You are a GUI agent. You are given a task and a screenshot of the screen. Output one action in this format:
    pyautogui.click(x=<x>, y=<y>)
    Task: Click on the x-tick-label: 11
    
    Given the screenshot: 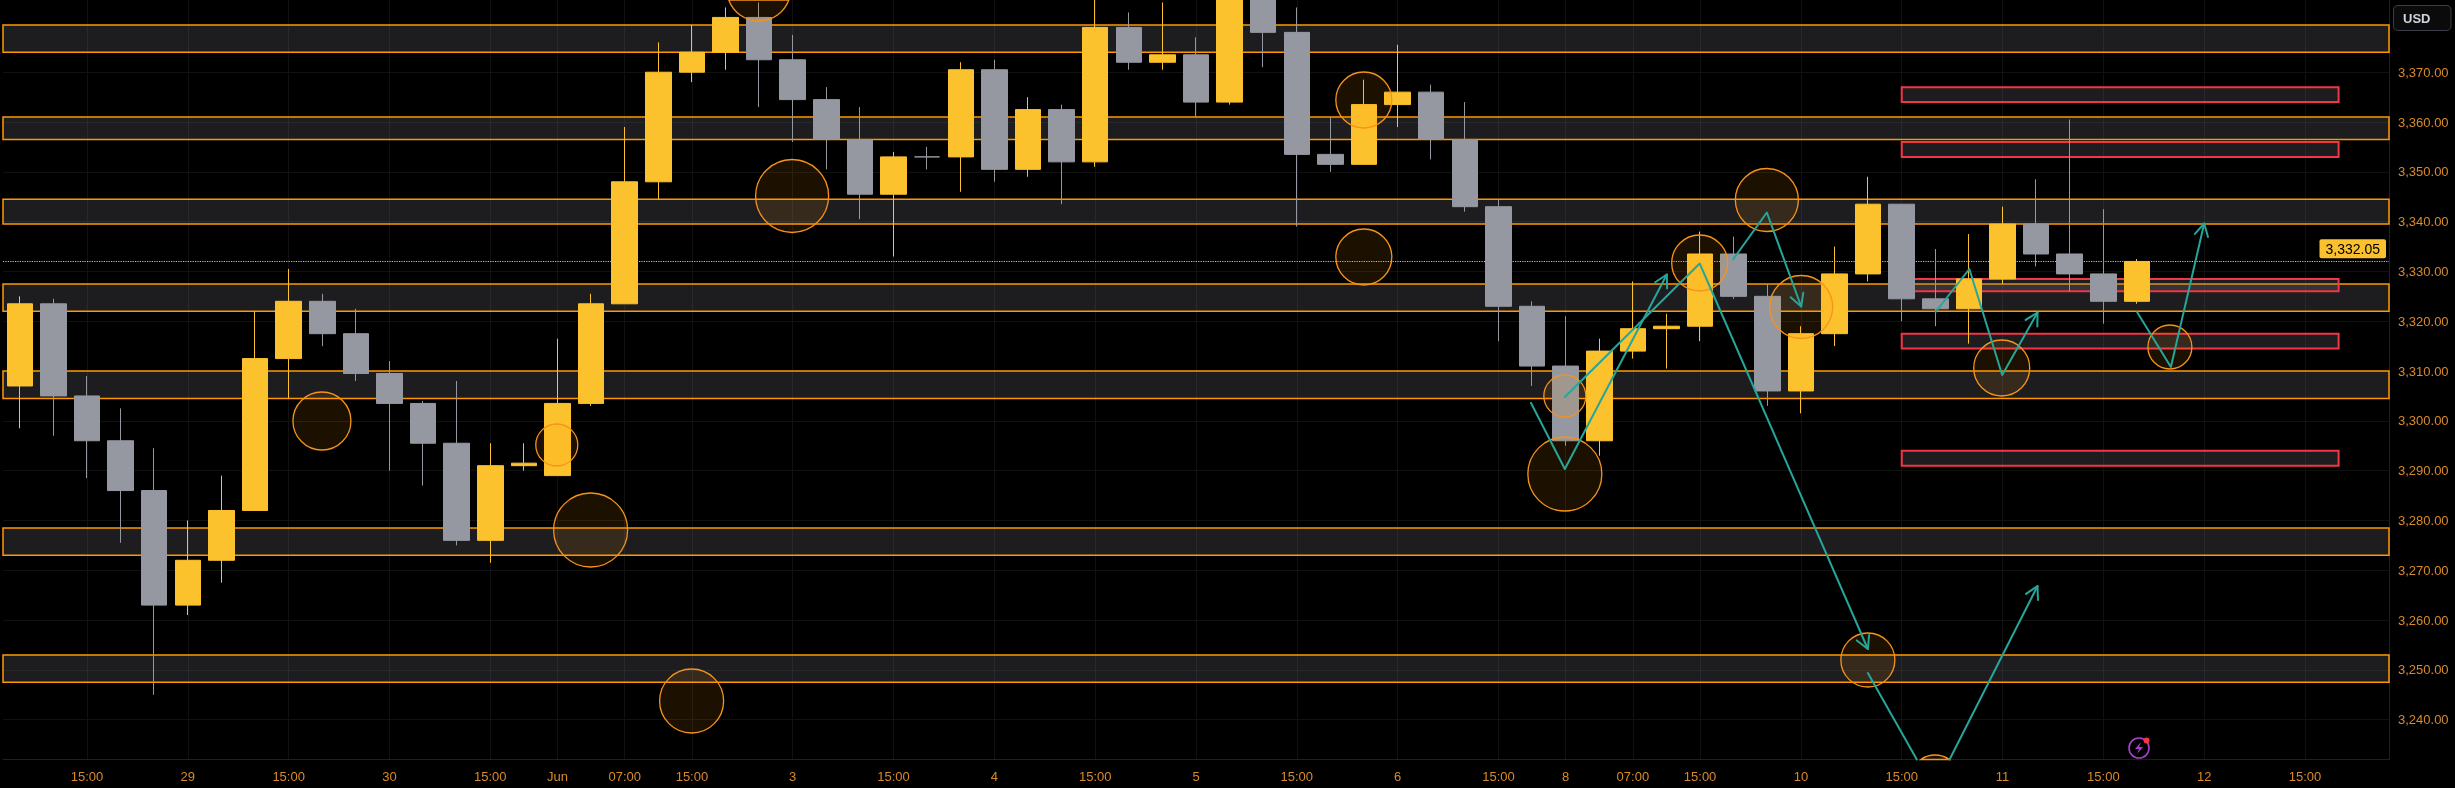 What is the action you would take?
    pyautogui.click(x=2002, y=776)
    